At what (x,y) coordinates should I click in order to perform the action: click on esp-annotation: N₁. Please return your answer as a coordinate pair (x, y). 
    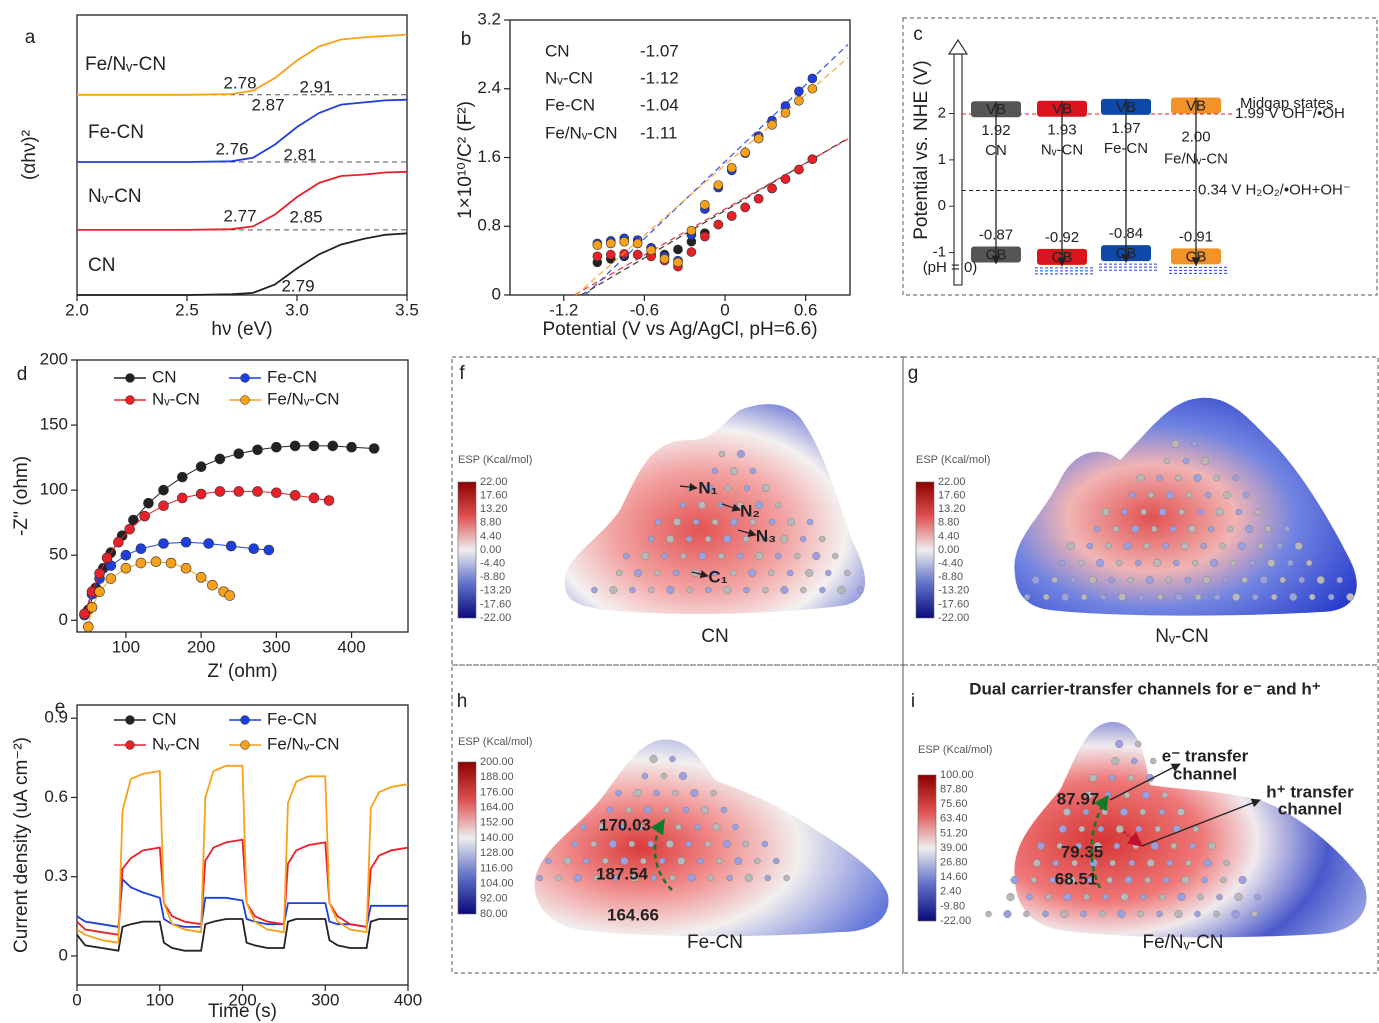
    Looking at the image, I should click on (707, 487).